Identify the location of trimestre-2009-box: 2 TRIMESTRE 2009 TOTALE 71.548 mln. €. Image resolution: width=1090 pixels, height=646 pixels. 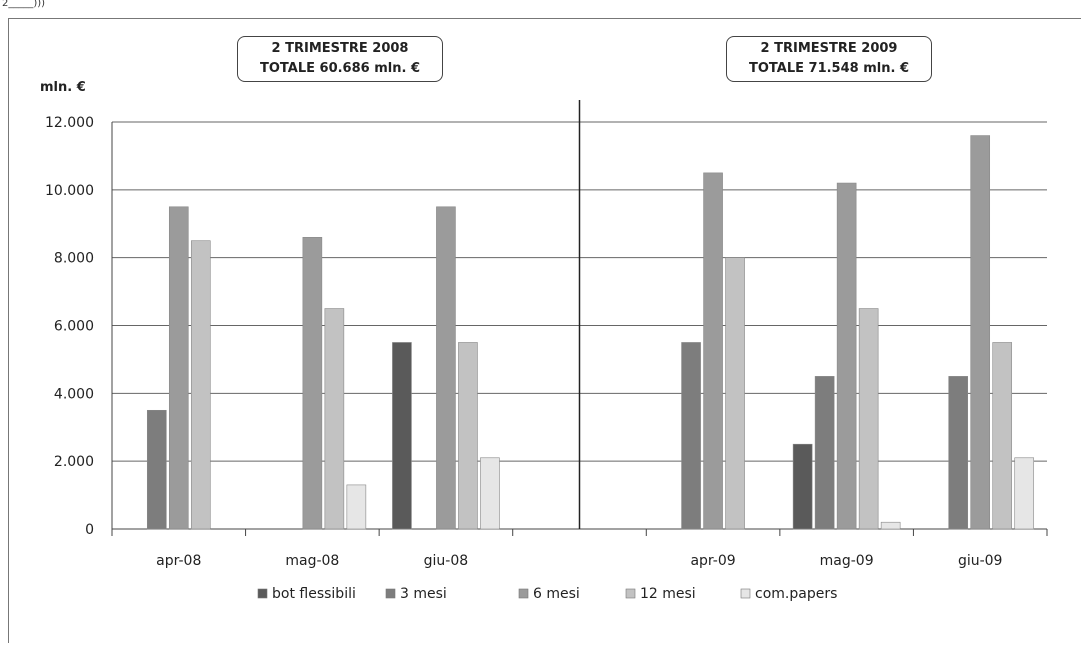
(829, 59).